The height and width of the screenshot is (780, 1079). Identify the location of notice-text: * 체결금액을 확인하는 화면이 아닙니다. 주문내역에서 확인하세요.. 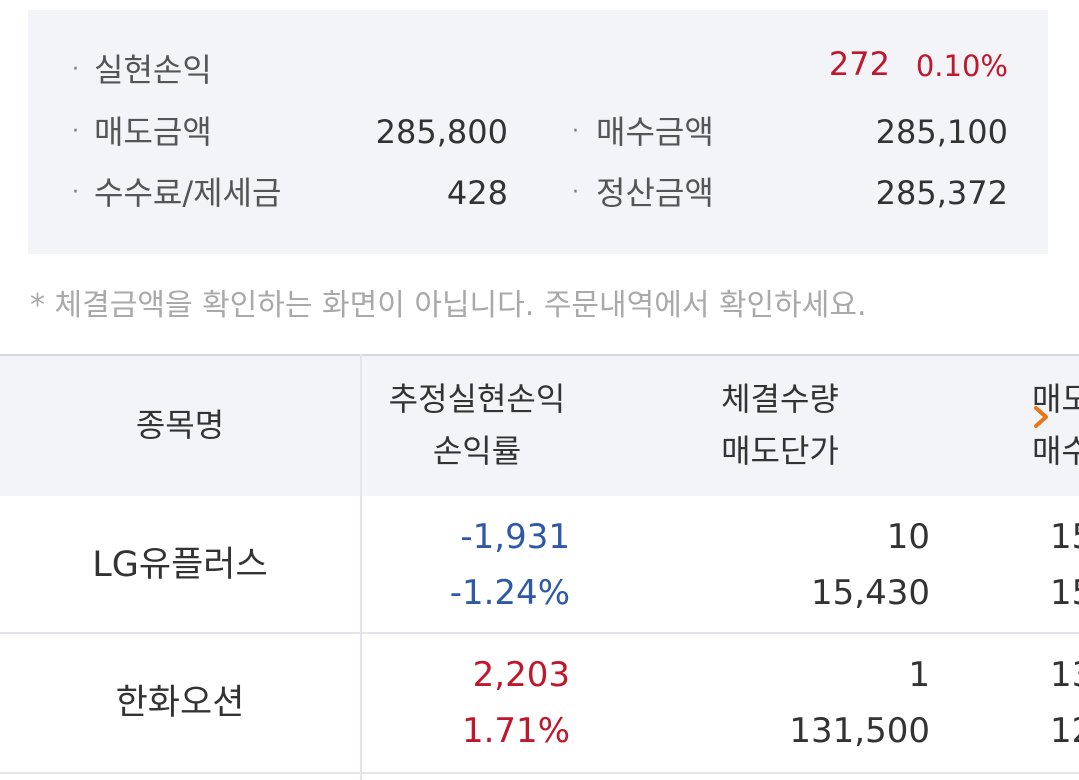
(448, 305).